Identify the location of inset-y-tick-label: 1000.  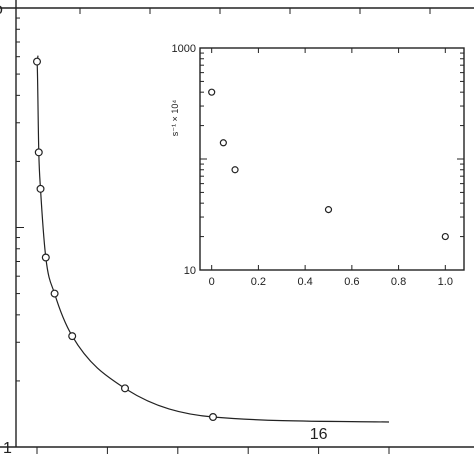
(184, 49).